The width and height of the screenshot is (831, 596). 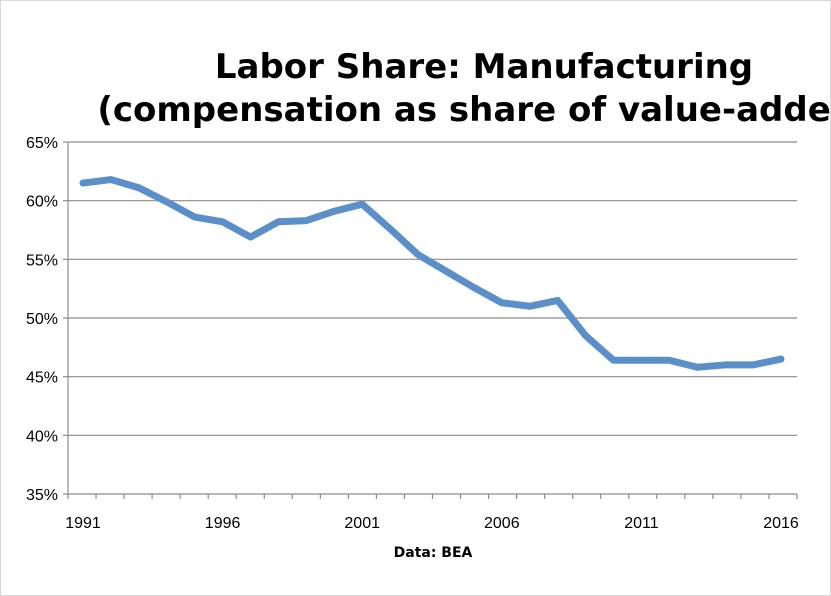 I want to click on x-tick-label-2011: 2011, so click(x=641, y=523).